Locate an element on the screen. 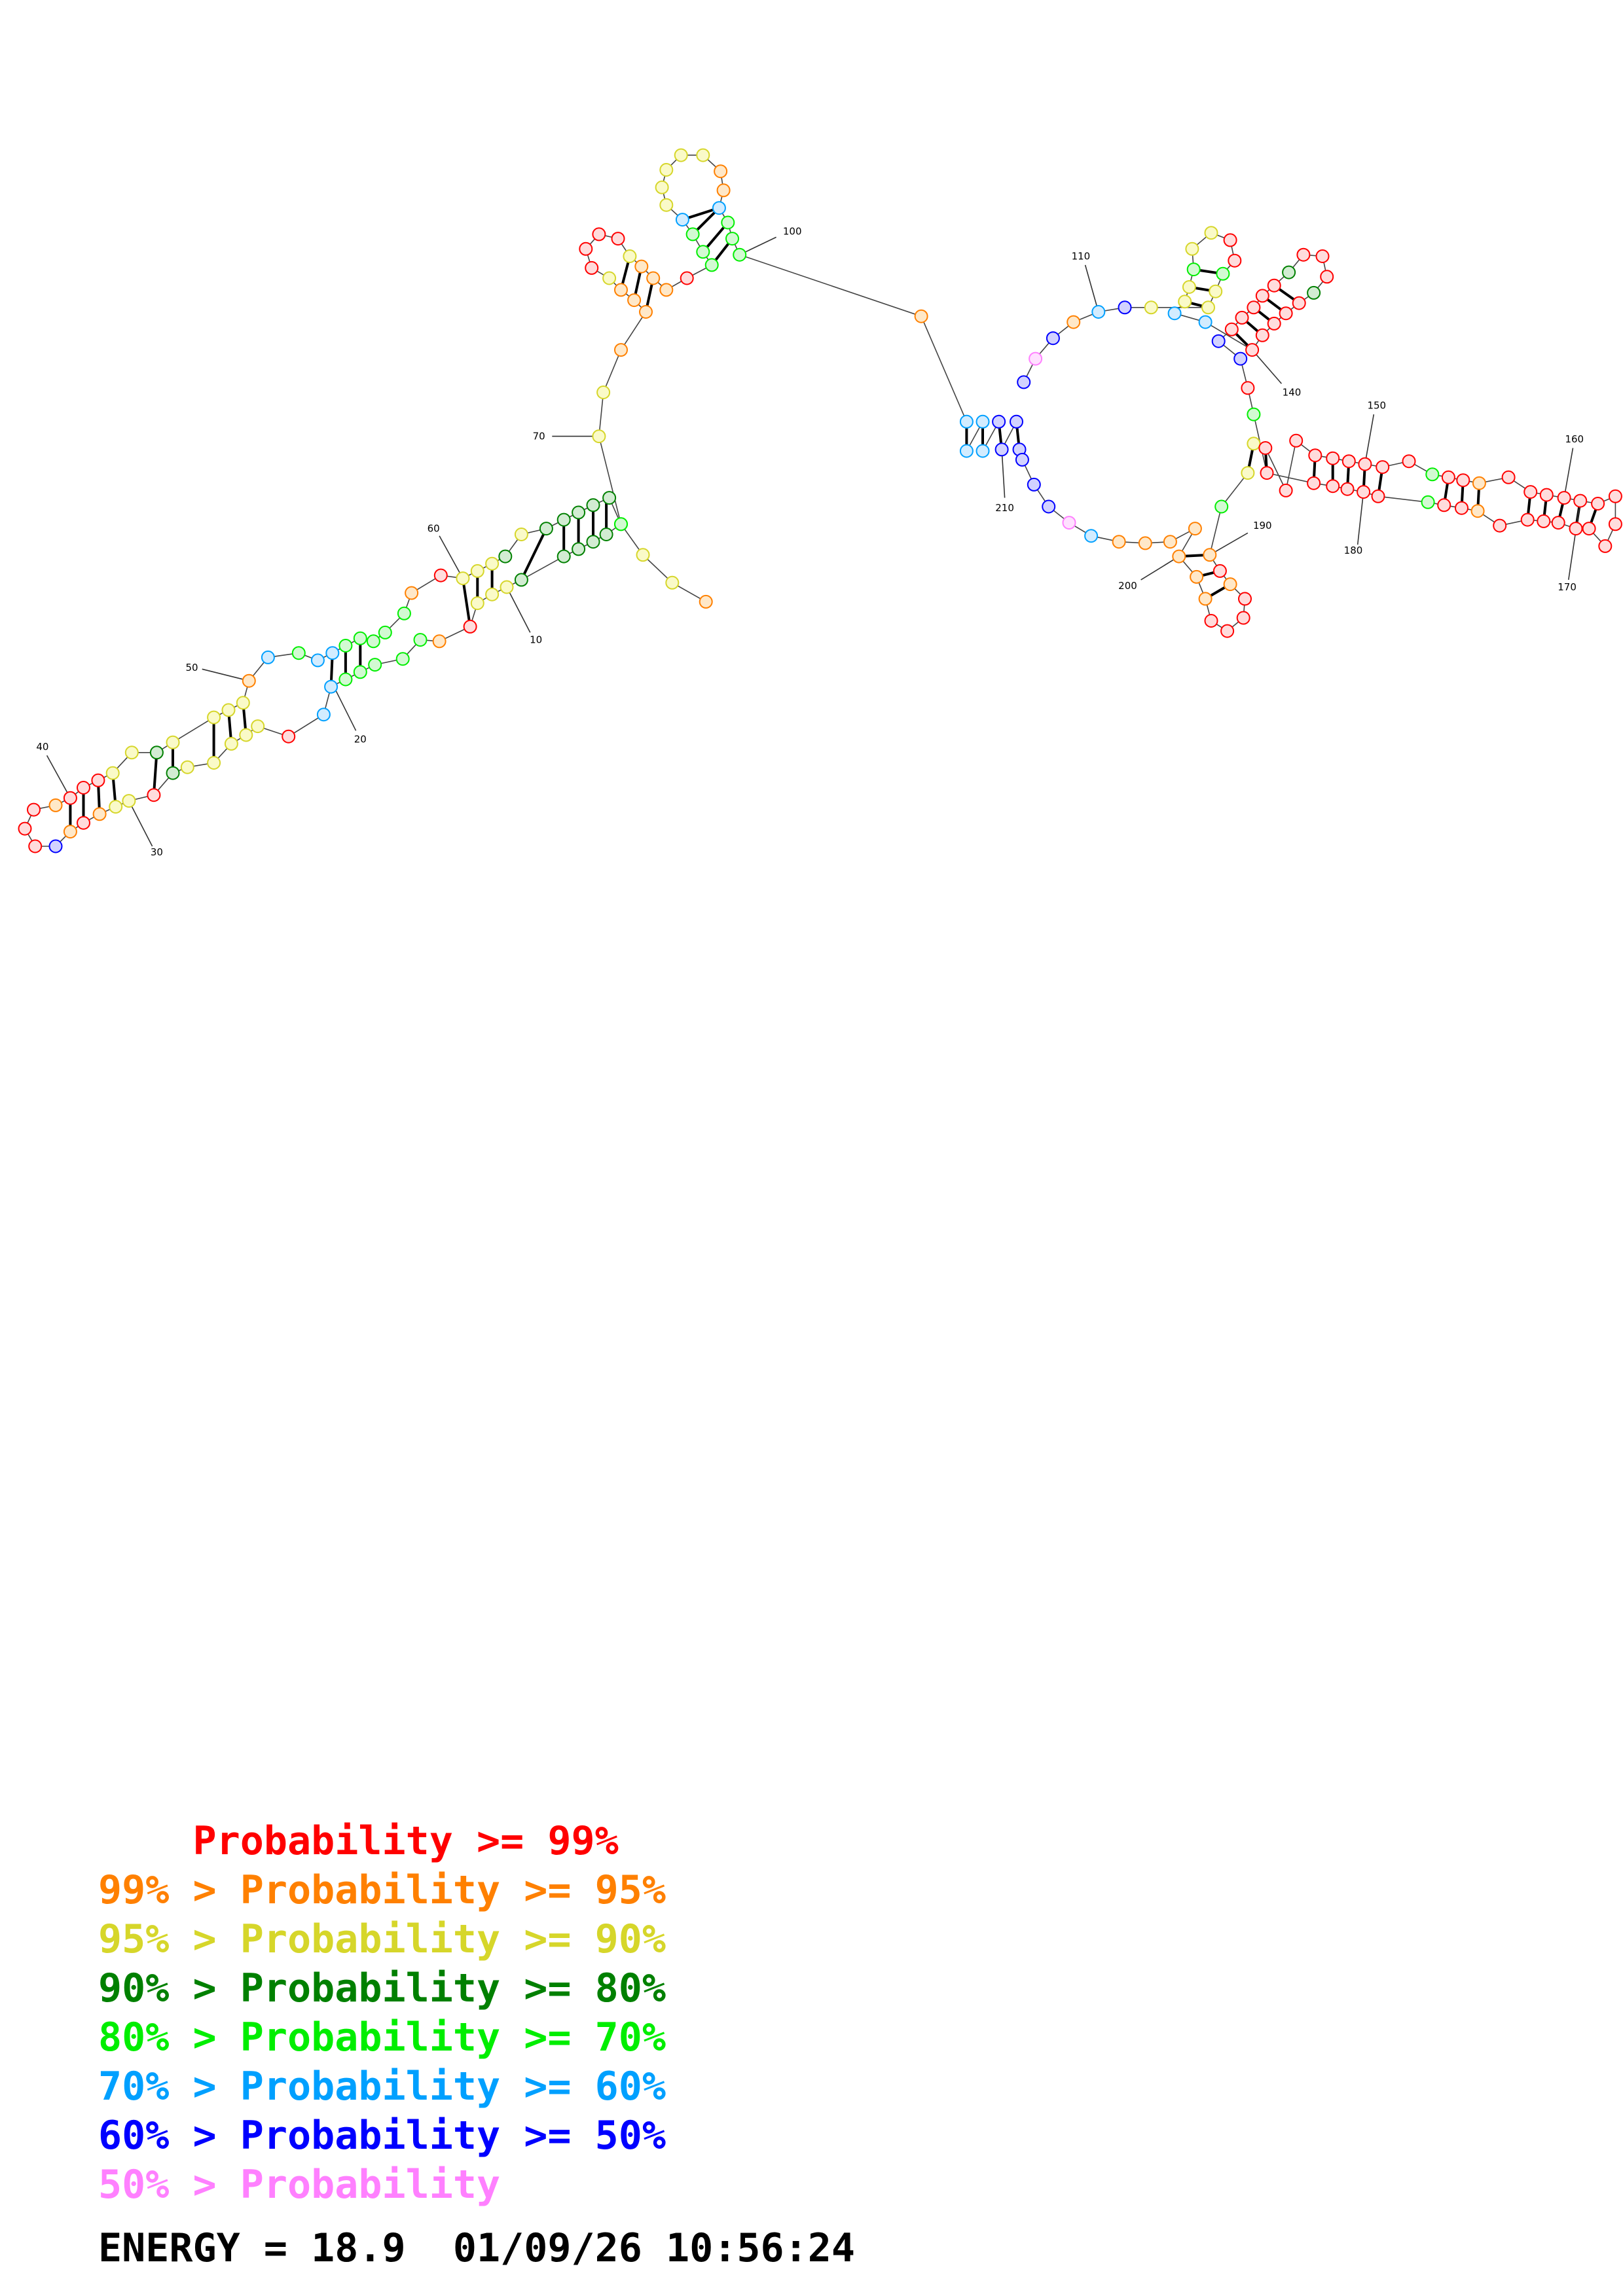  energy-footer: ENERGY = 18.9 01/09/26 10:56:24 is located at coordinates (476, 2248).